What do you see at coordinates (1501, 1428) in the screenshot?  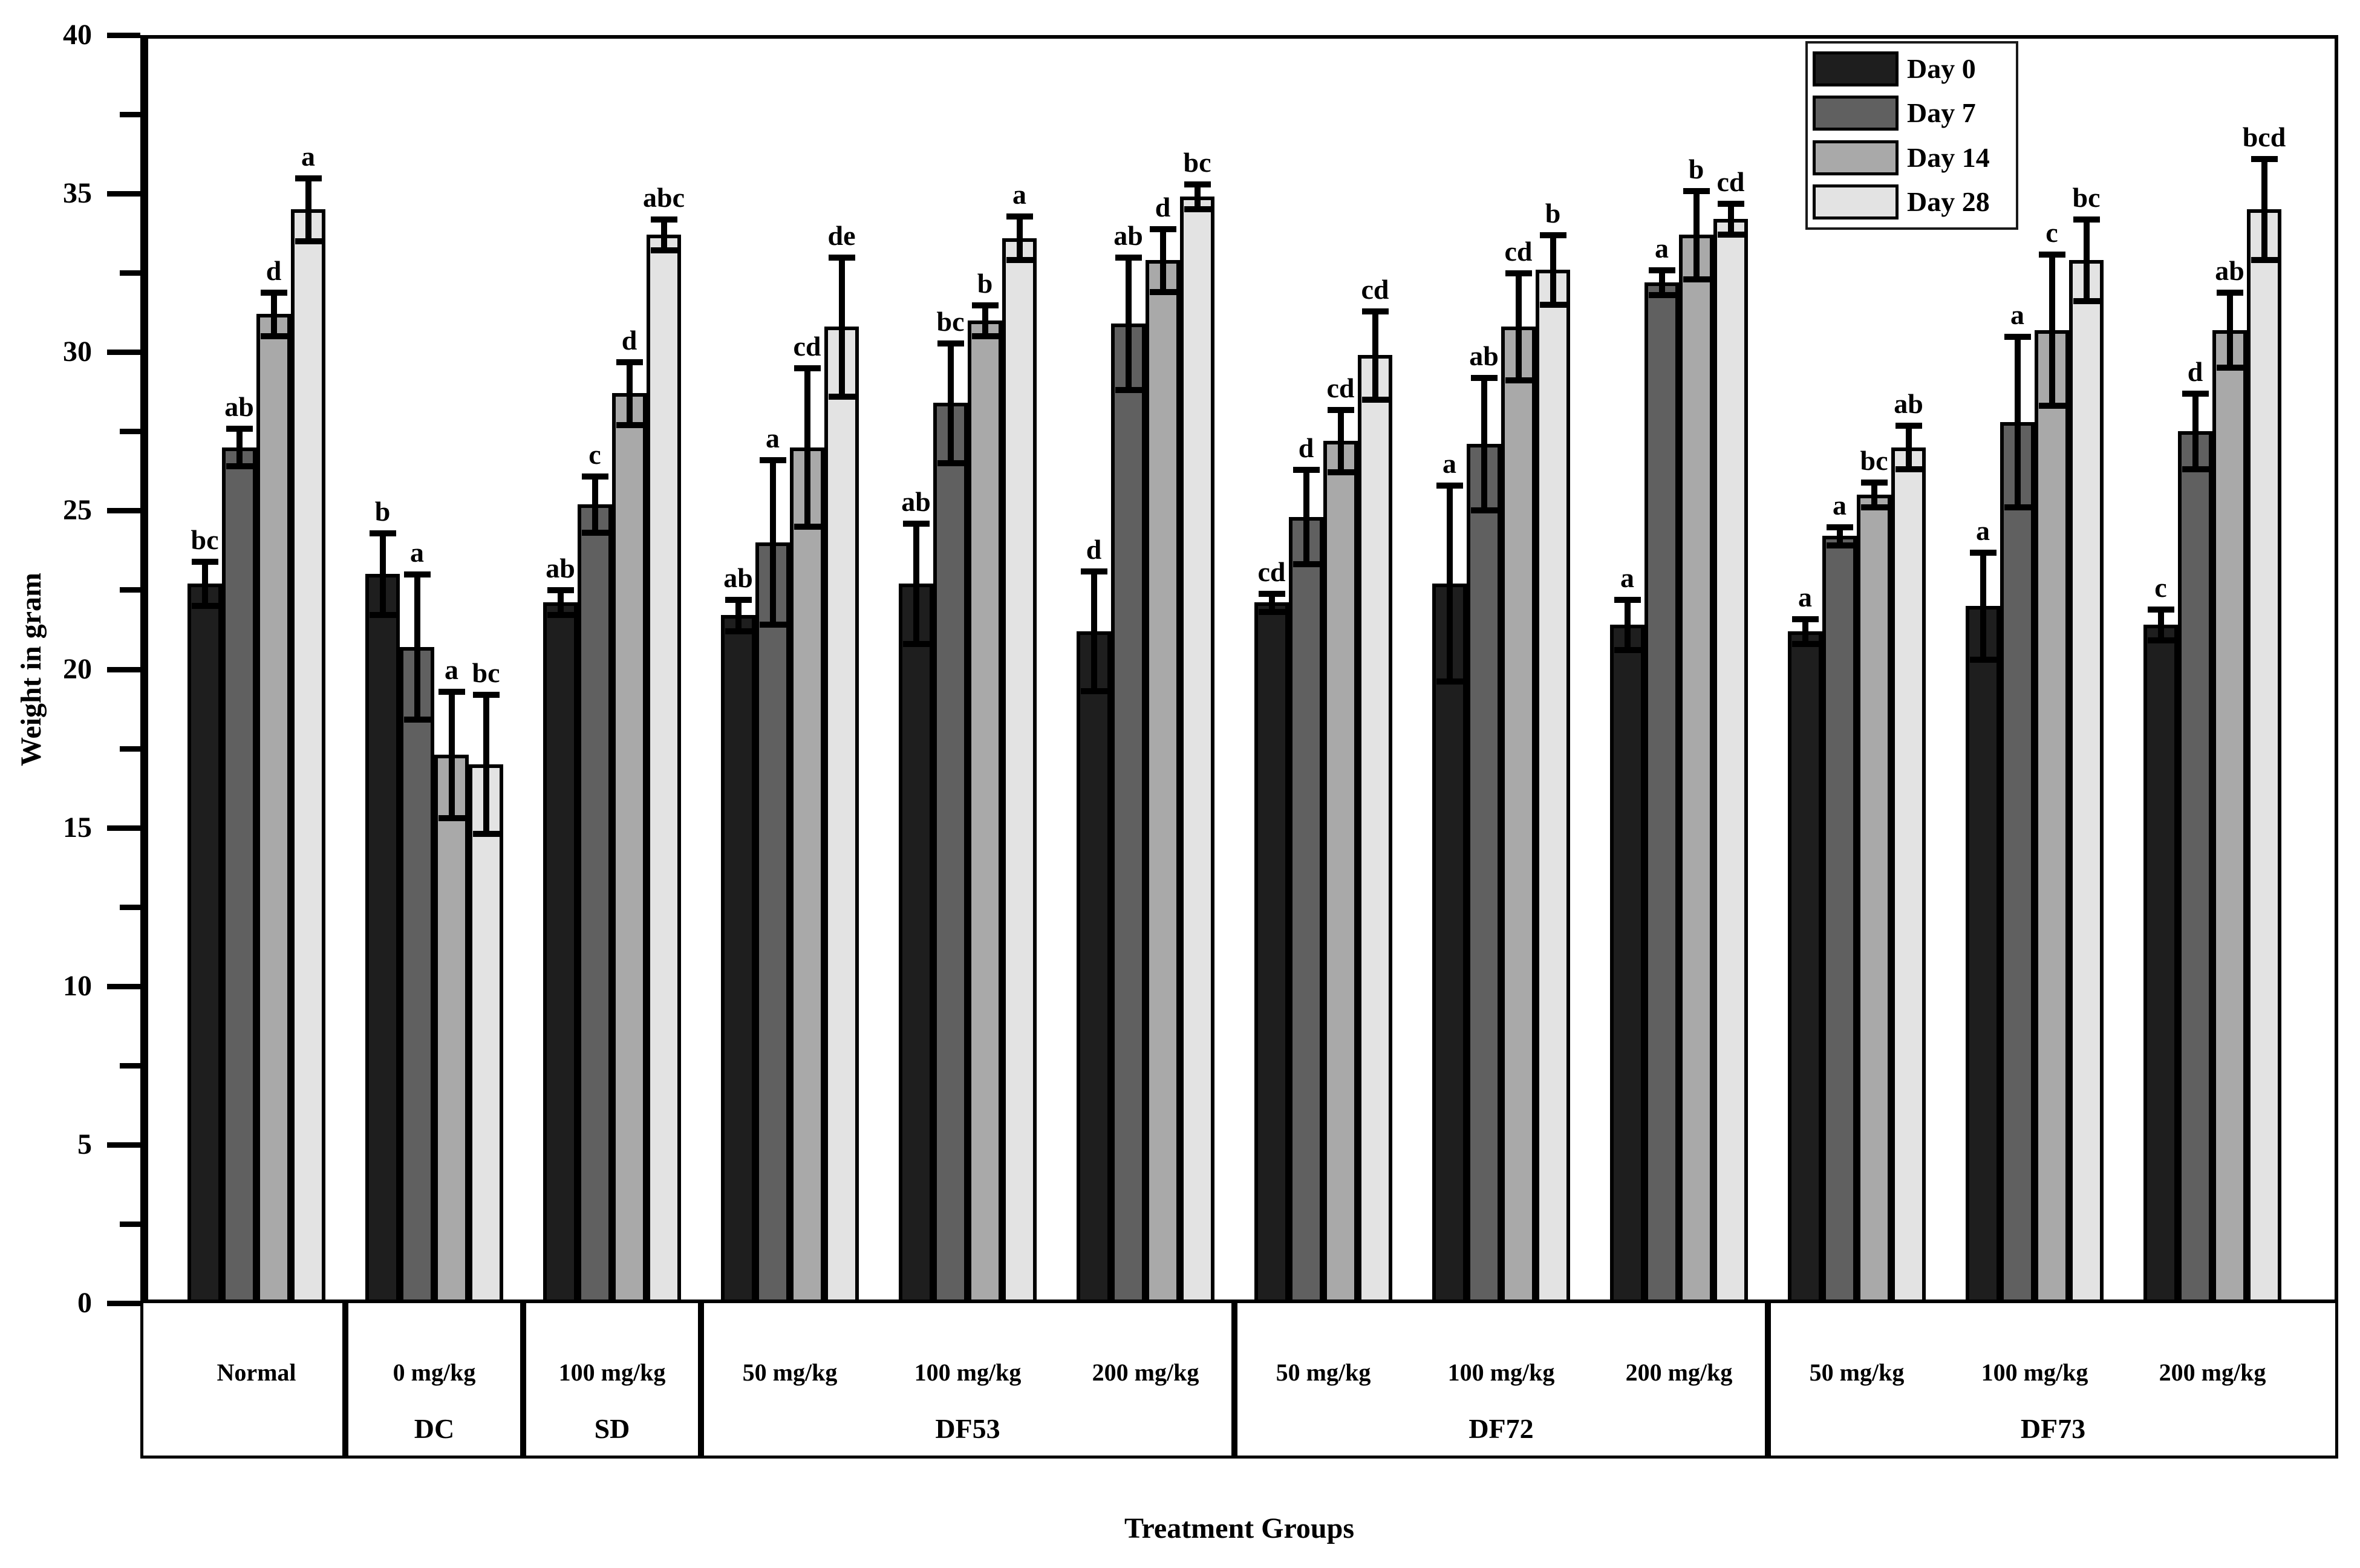 I see `section-label-df72: DF72` at bounding box center [1501, 1428].